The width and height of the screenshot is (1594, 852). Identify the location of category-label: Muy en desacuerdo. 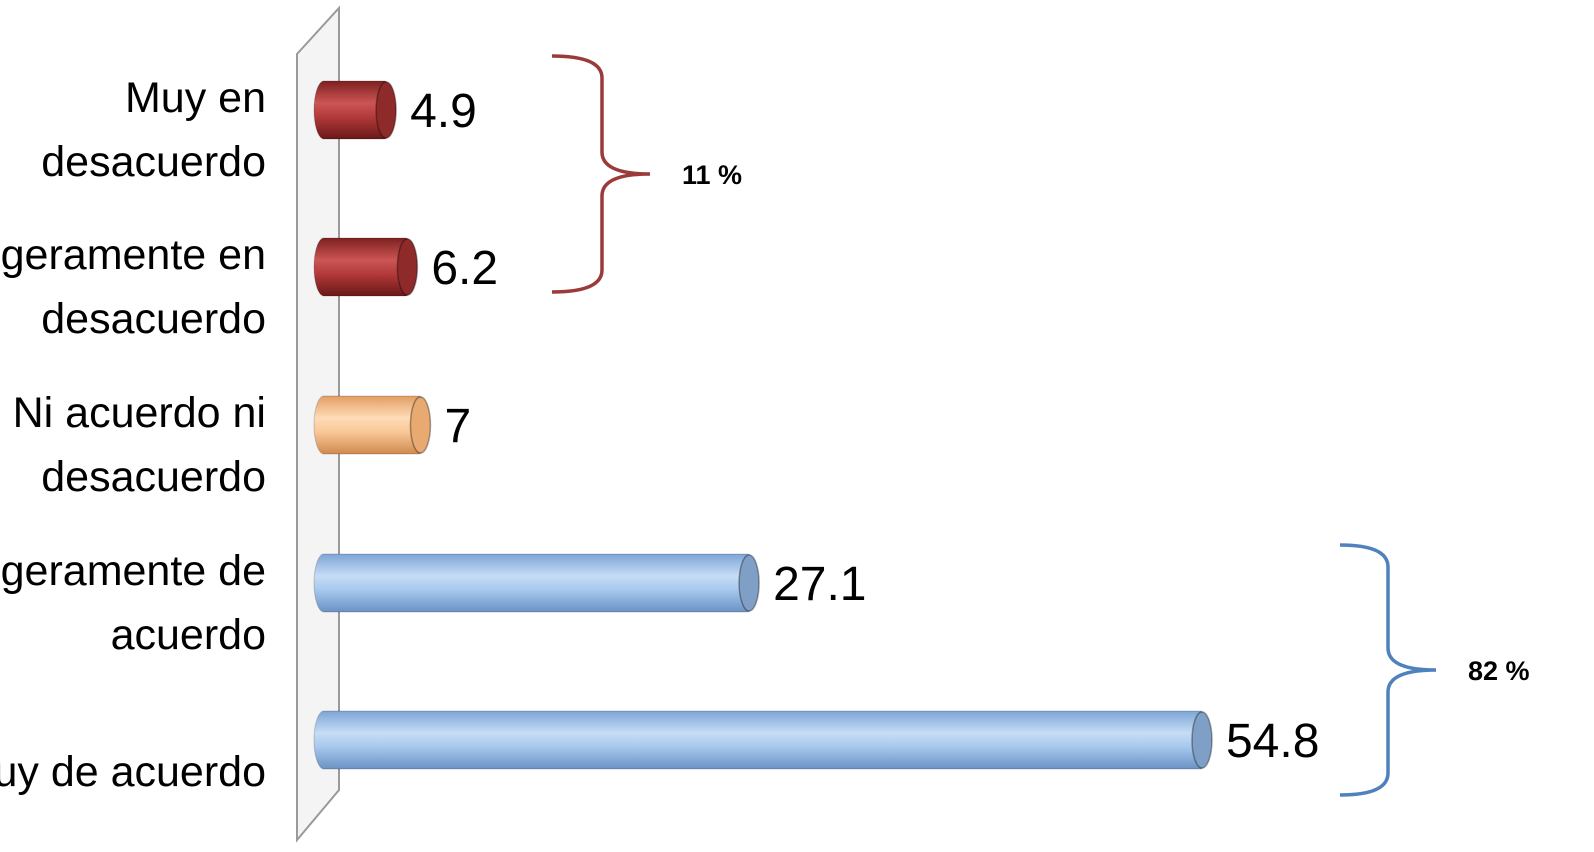
(153, 130).